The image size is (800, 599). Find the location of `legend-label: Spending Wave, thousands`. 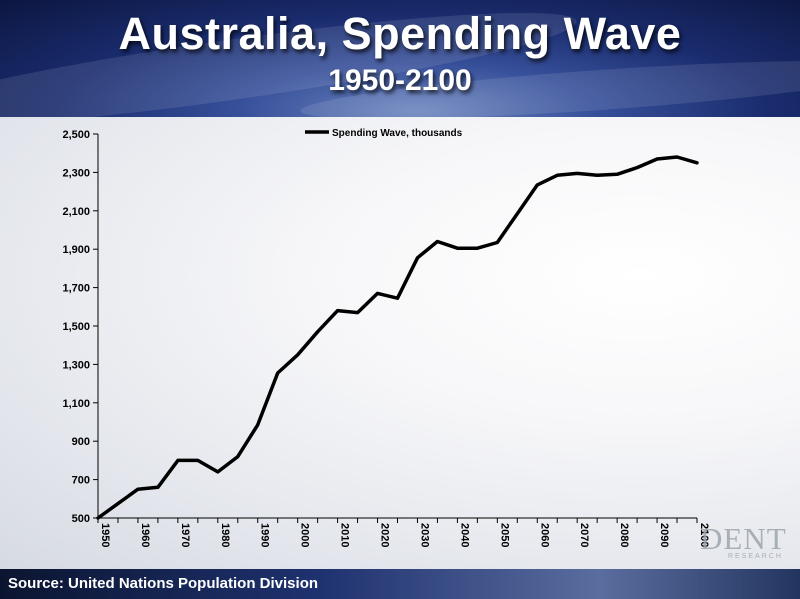

legend-label: Spending Wave, thousands is located at coordinates (397, 133).